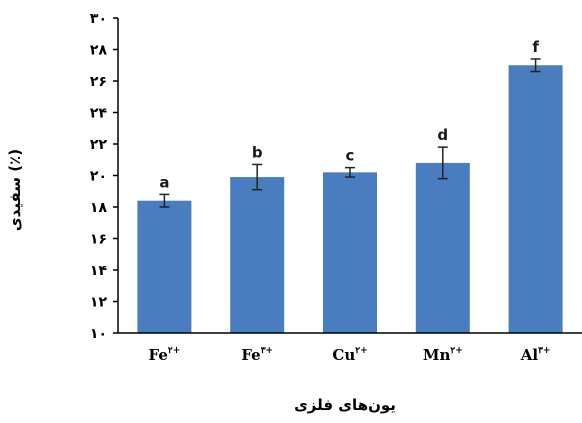 Image resolution: width=582 pixels, height=423 pixels. I want to click on x-tick-labels-layer: Fe۲+ Fe۳+ Cu۲+ Mn۲+ Al۳+, so click(350, 355).